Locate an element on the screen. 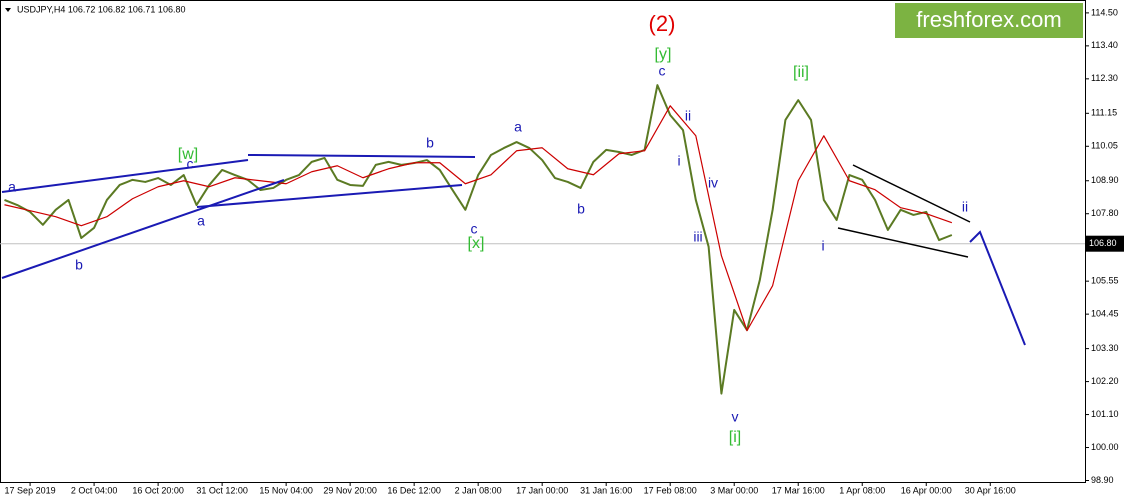 Image resolution: width=1125 pixels, height=502 pixels. x-tick-label: 15 Nov 04:00 is located at coordinates (286, 490).